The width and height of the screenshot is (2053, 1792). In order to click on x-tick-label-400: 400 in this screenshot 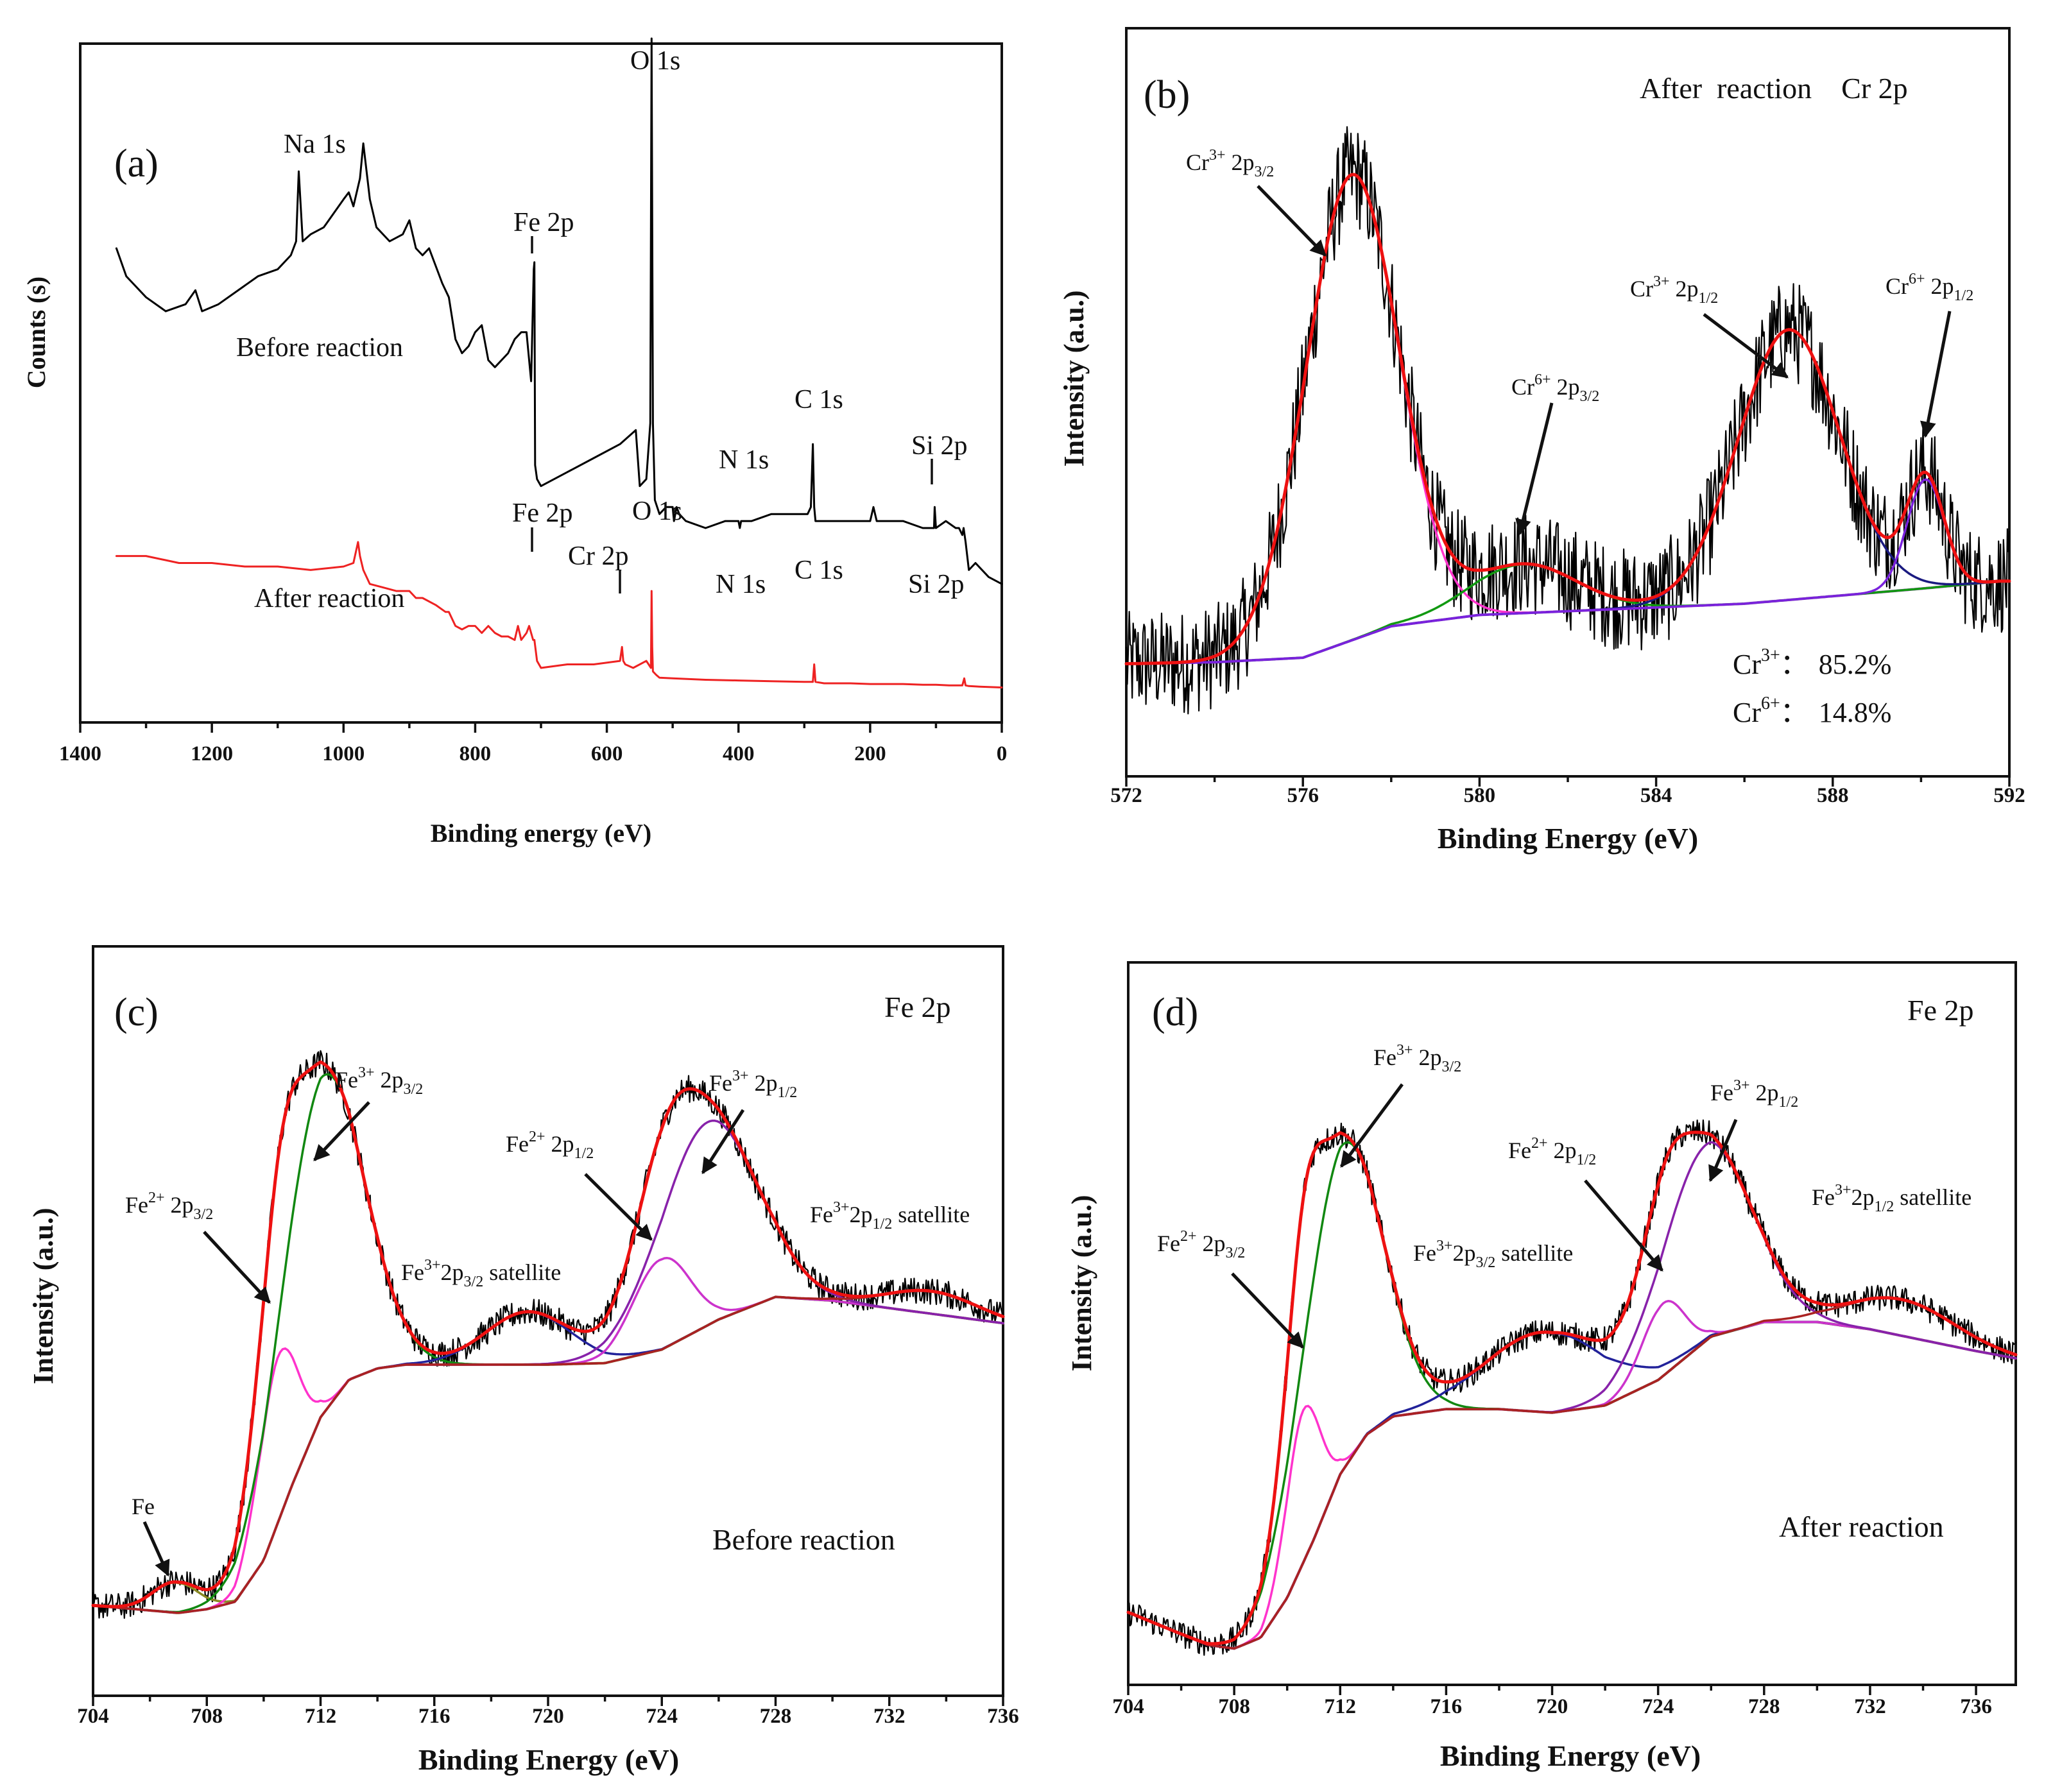, I will do `click(739, 753)`.